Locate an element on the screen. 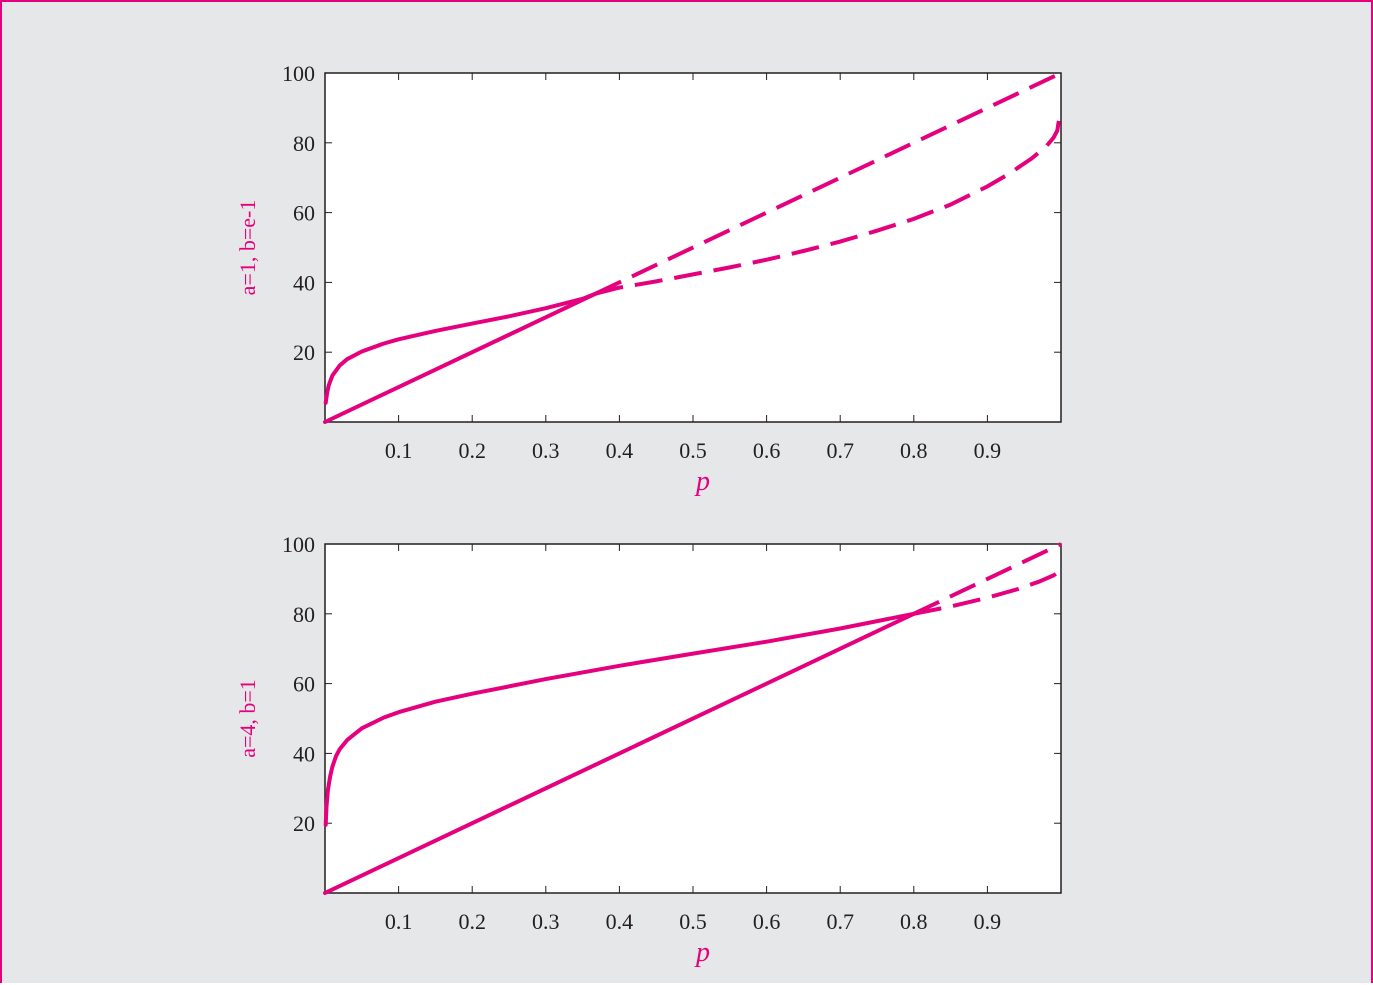 This screenshot has width=1373, height=985. chart-1-y-tick-label: 80 is located at coordinates (304, 143).